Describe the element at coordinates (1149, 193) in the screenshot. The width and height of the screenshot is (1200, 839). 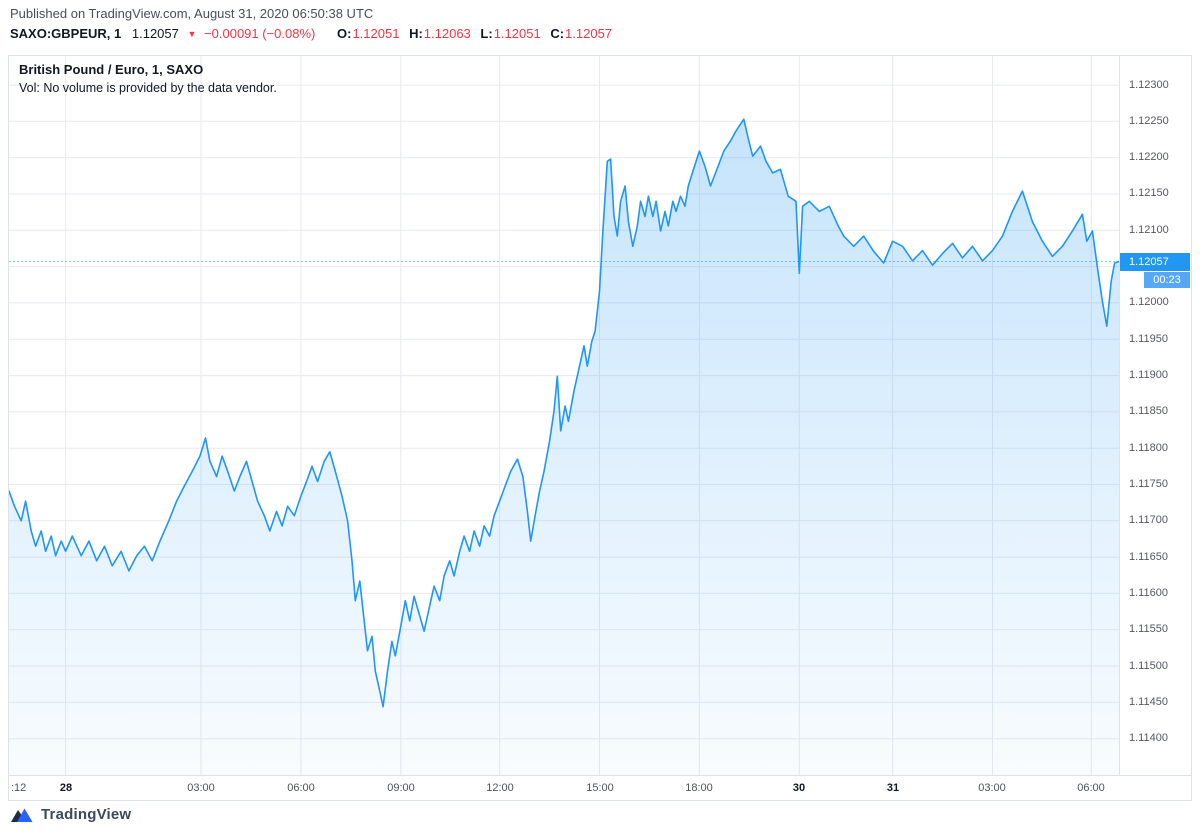
I see `price-tick-label: 1.12150` at that location.